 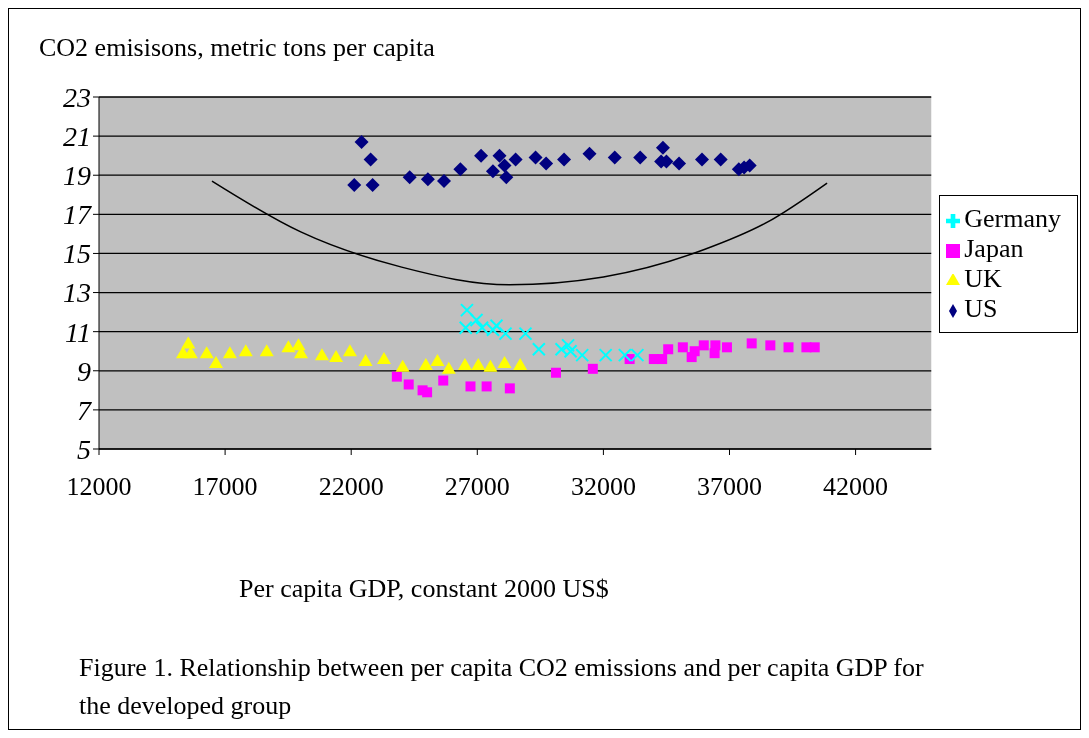 I want to click on legend-label: UK, so click(x=983, y=278).